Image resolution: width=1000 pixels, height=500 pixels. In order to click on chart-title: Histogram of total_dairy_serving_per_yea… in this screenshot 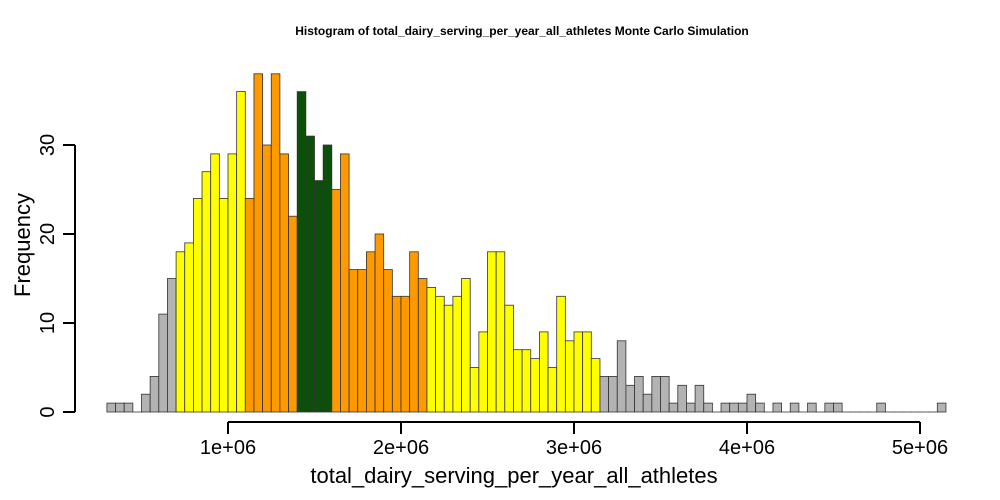, I will do `click(521, 31)`.